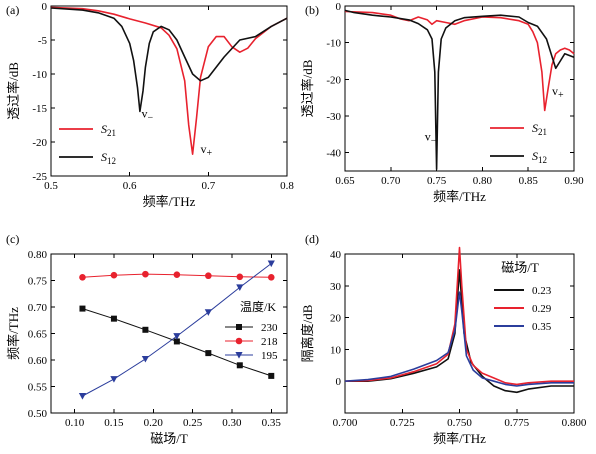  I want to click on x-tick-label: 0.775, so click(516, 423).